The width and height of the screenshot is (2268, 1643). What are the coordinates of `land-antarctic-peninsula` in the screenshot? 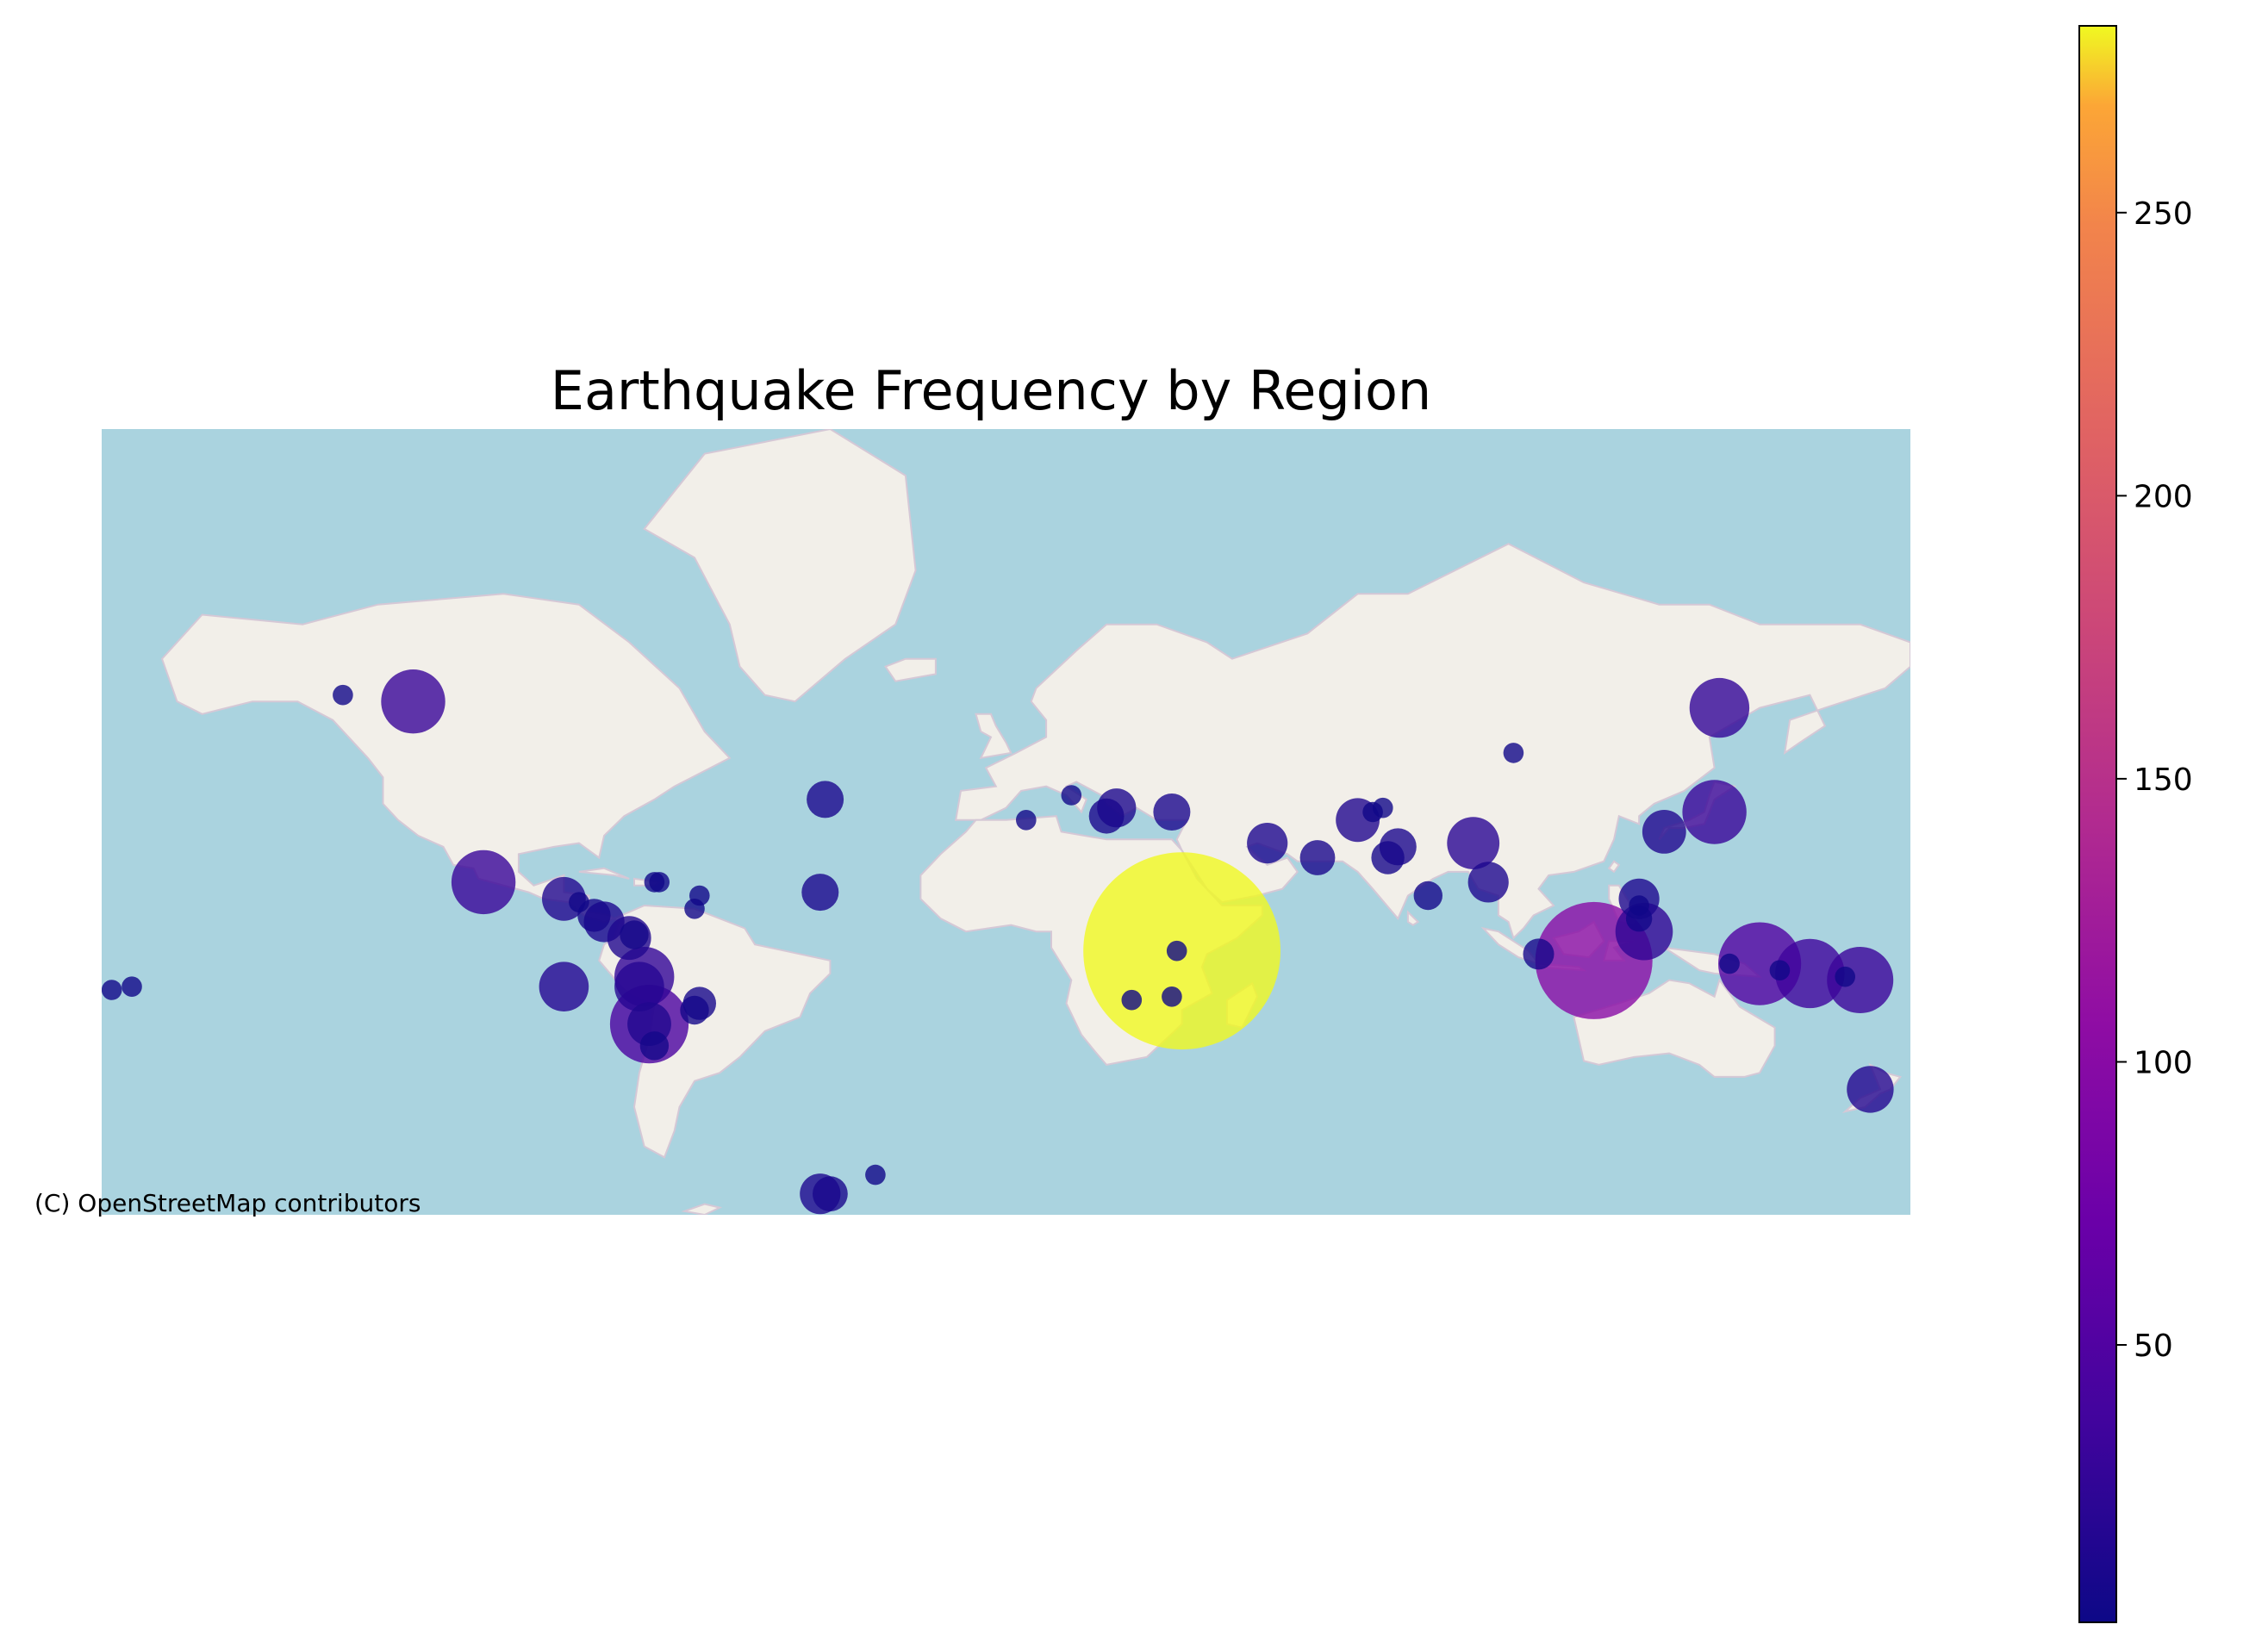 It's located at (702, 1209).